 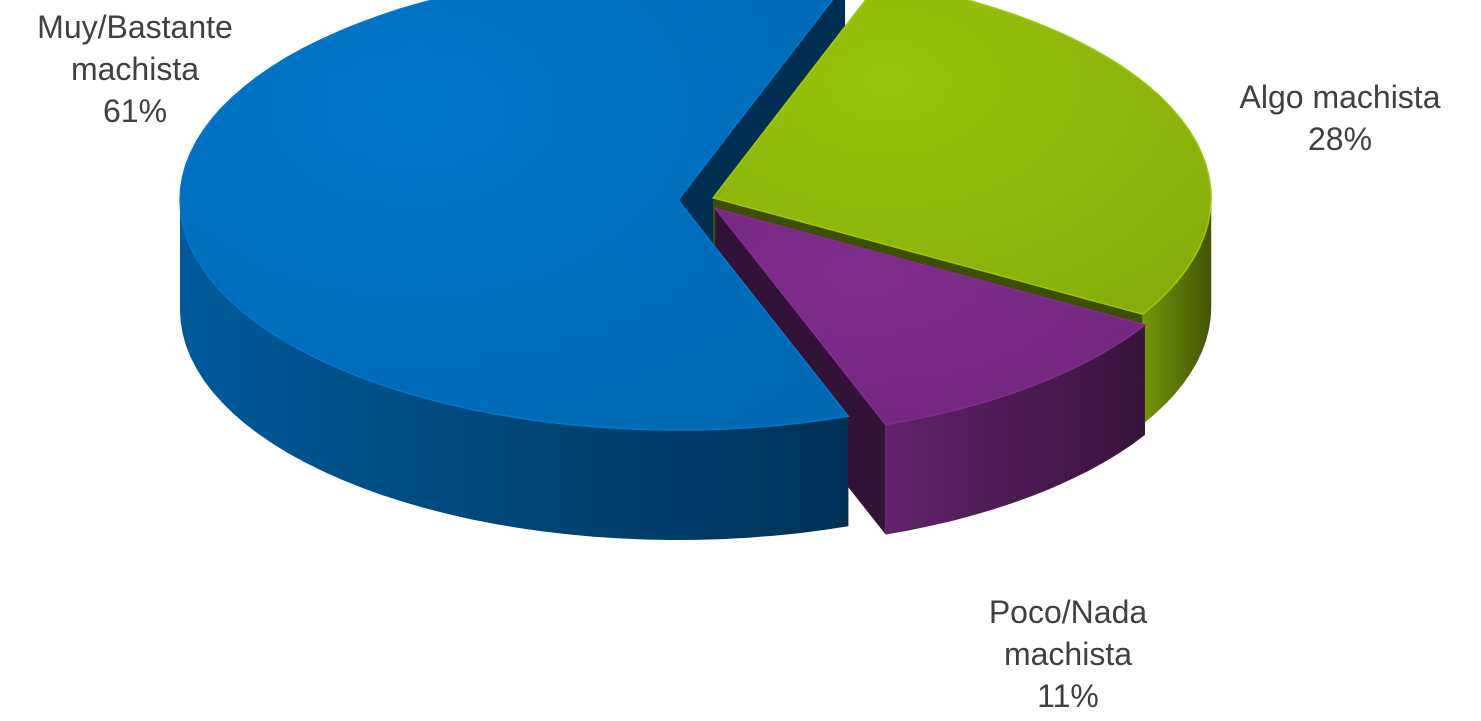 What do you see at coordinates (135, 69) in the screenshot?
I see `slice-category-label-0-1: machista` at bounding box center [135, 69].